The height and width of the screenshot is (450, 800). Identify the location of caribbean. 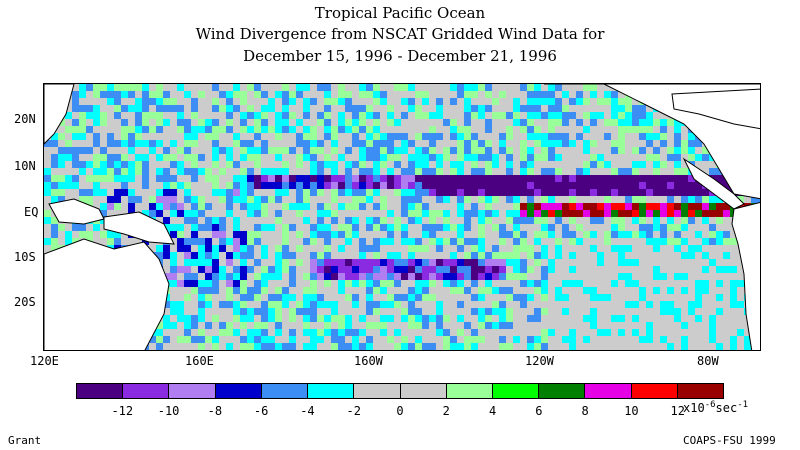
(715, 109).